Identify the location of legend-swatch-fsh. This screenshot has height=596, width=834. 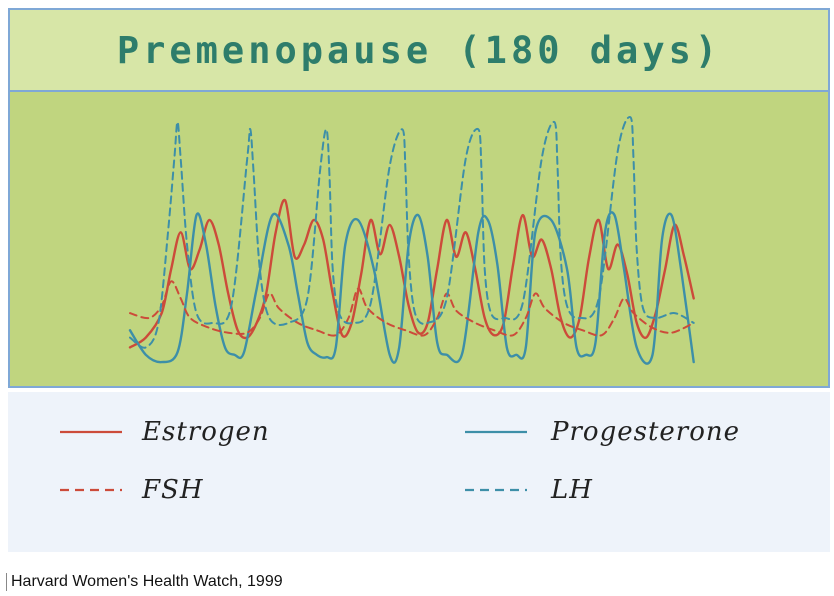
(91, 490).